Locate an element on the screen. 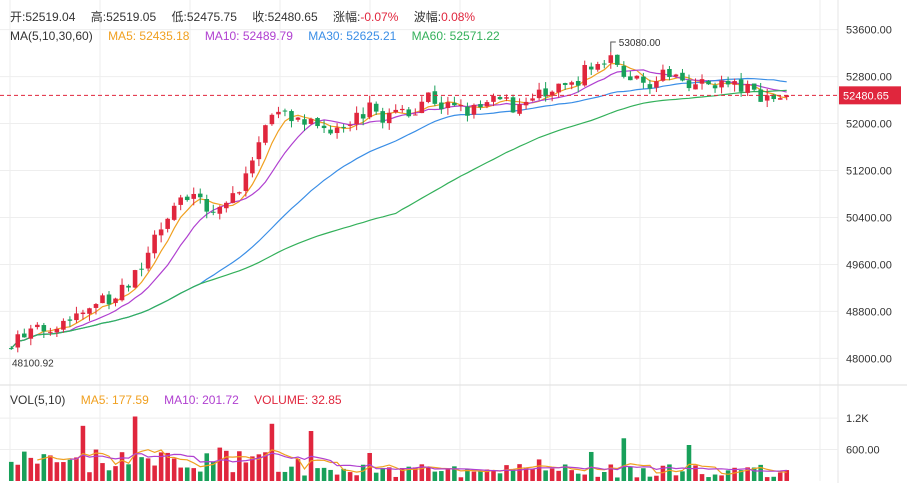 The image size is (907, 488). ma-legend-title: MA(5,10,30,60) is located at coordinates (51, 36).